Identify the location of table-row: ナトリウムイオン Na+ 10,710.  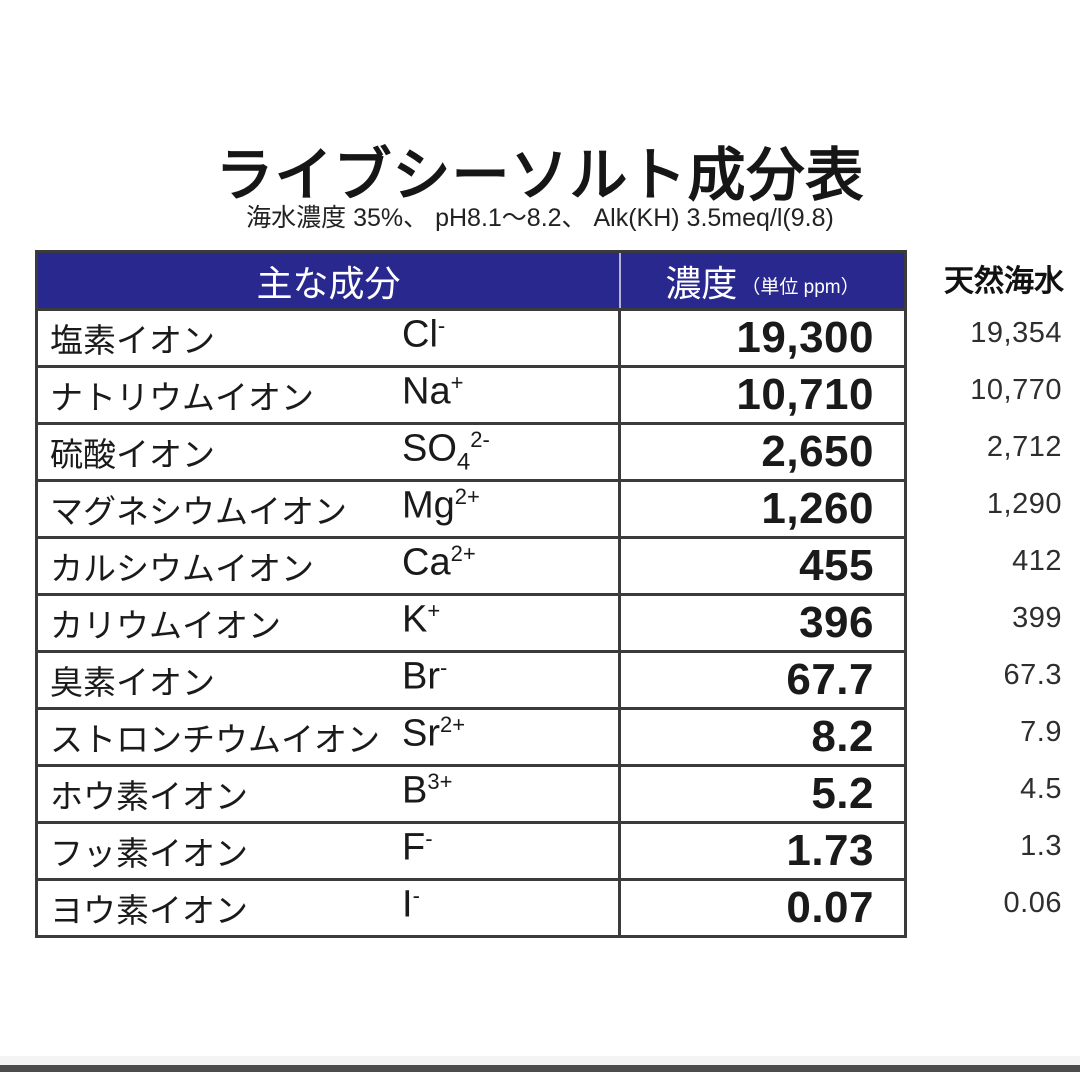
(471, 393).